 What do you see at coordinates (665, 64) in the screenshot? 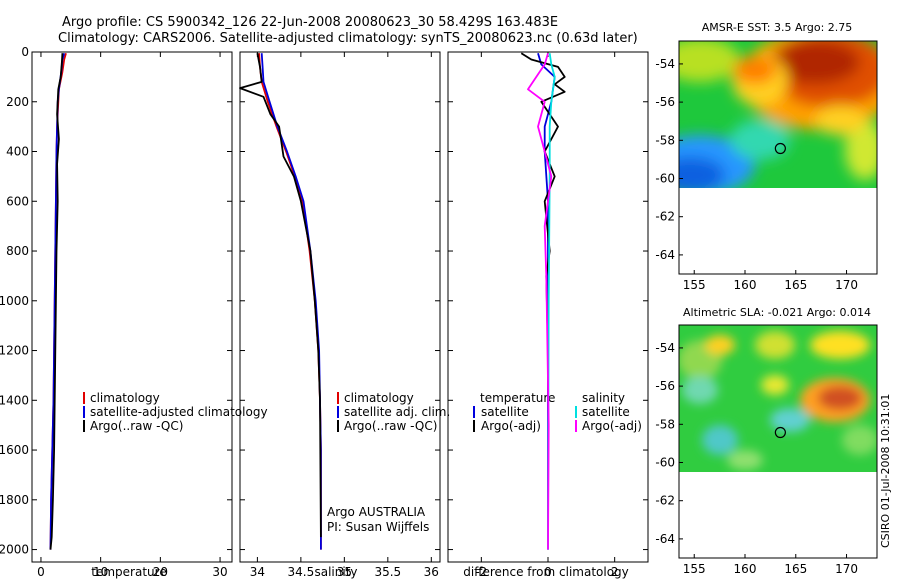
I see `sst-map-ytick-label: -54` at bounding box center [665, 64].